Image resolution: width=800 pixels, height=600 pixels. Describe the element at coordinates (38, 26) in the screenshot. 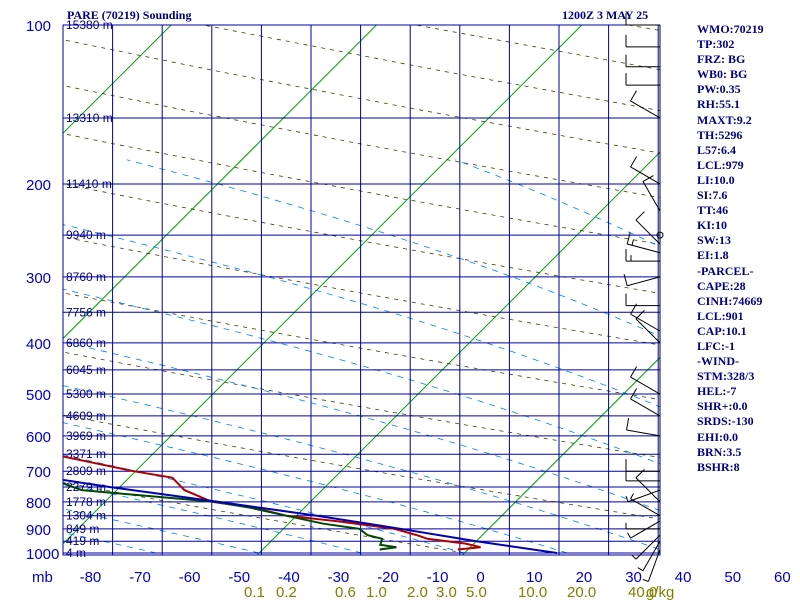

I see `pressure-tick-label: 100` at that location.